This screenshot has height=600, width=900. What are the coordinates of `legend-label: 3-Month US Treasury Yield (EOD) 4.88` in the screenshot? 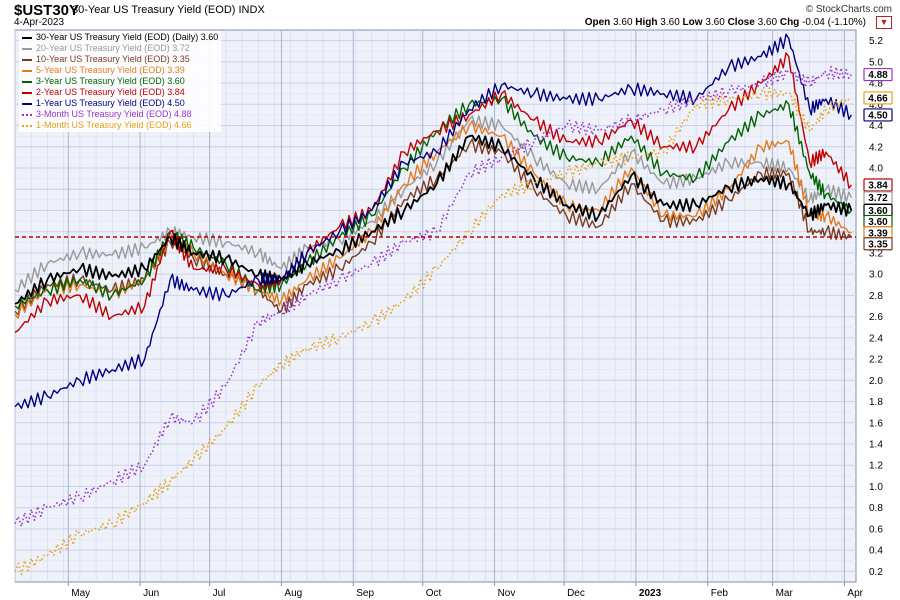 It's located at (114, 114).